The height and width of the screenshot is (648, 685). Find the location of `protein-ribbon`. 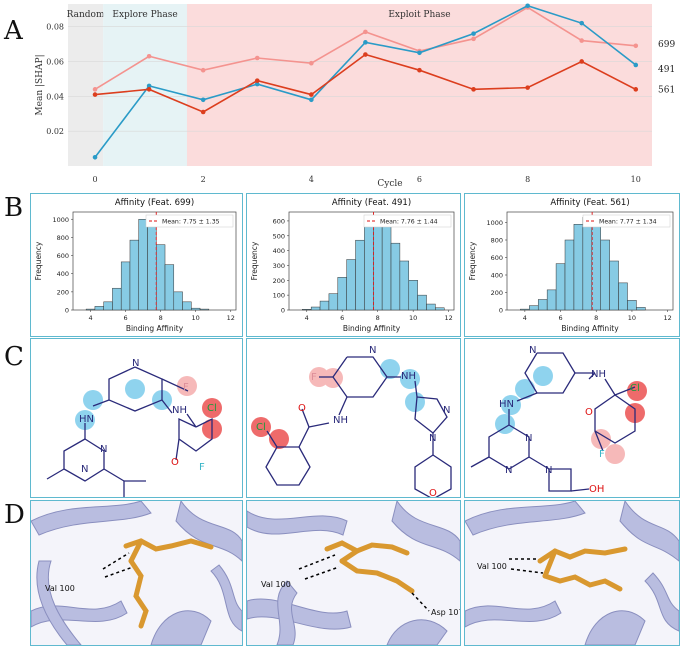

protein-ribbon is located at coordinates (572, 573).